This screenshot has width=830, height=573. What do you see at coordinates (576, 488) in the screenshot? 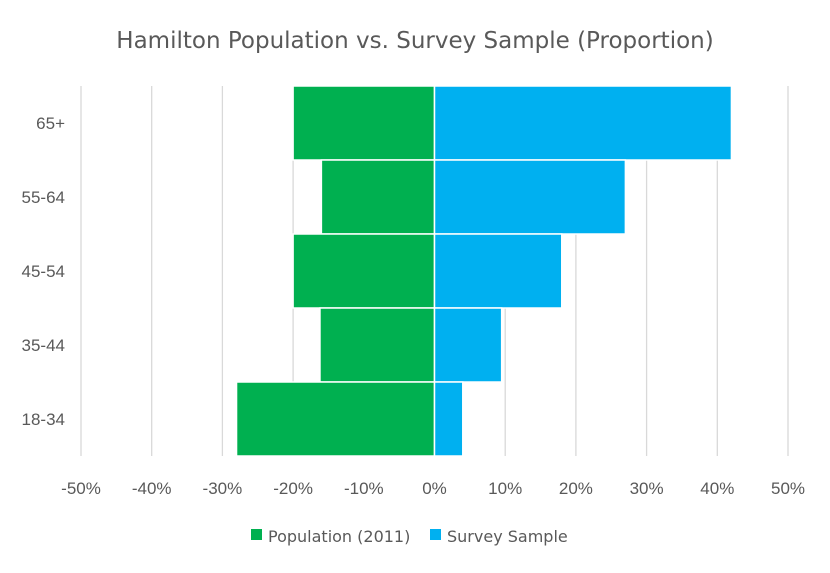
I see `x-tick-label: 20%` at bounding box center [576, 488].